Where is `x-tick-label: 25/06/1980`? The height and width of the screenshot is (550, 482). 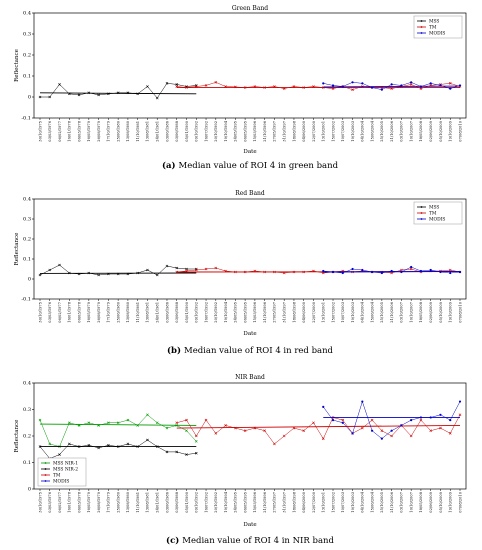
x-tick-label: 25/06/1980 is located at coordinates (118, 130).